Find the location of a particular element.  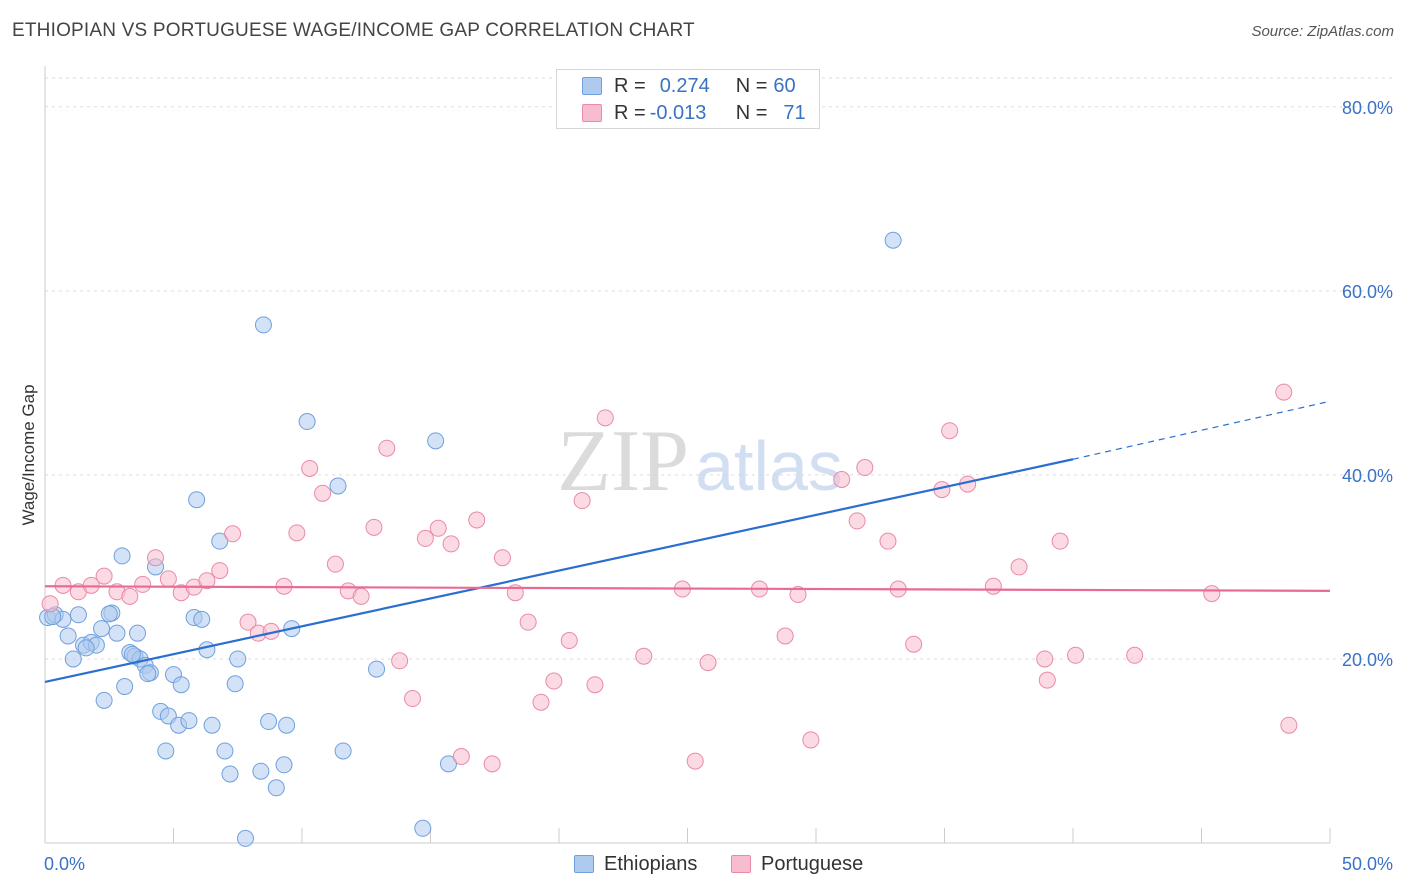

stats-legend: R = 0.274 N = 60 R = -0.013 N = 71 is located at coordinates (688, 99).